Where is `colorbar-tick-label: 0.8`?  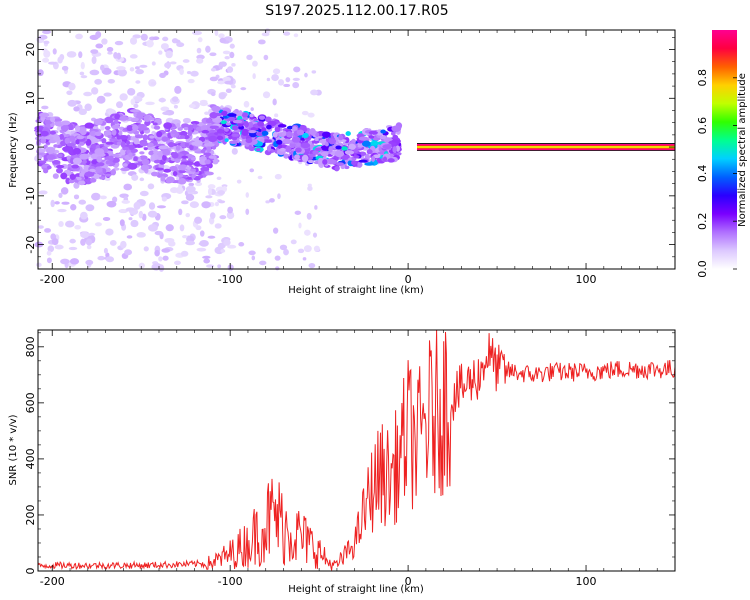 colorbar-tick-label: 0.8 is located at coordinates (702, 78).